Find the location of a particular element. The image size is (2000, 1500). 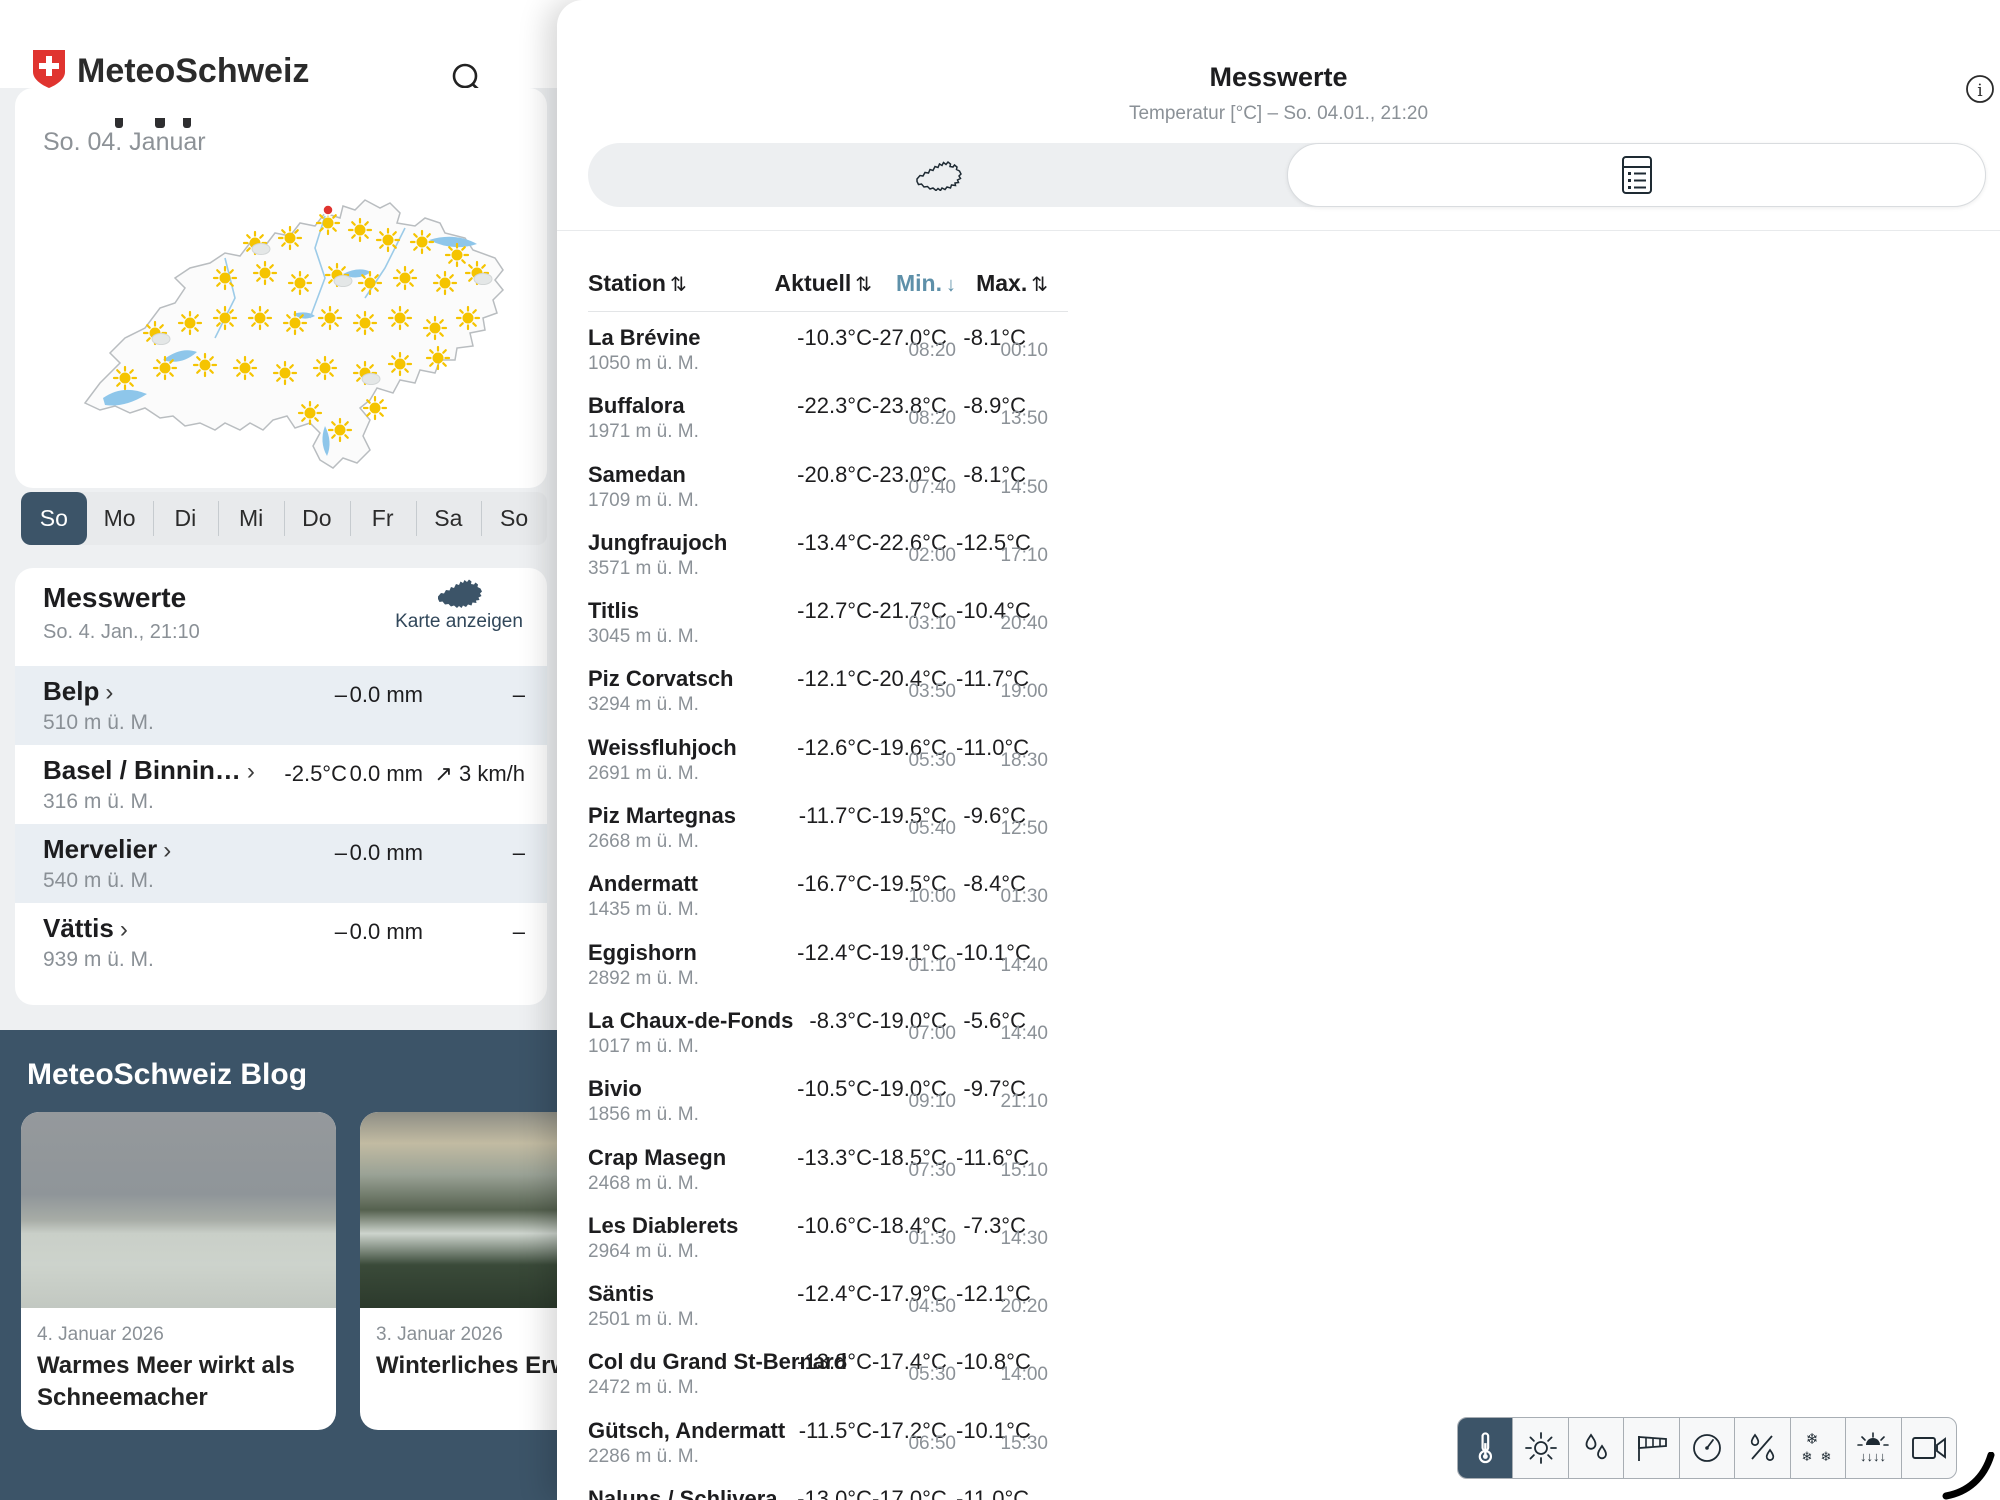

toolbar-snow-limit-button: ↓↓↓↓ is located at coordinates (1874, 1448).